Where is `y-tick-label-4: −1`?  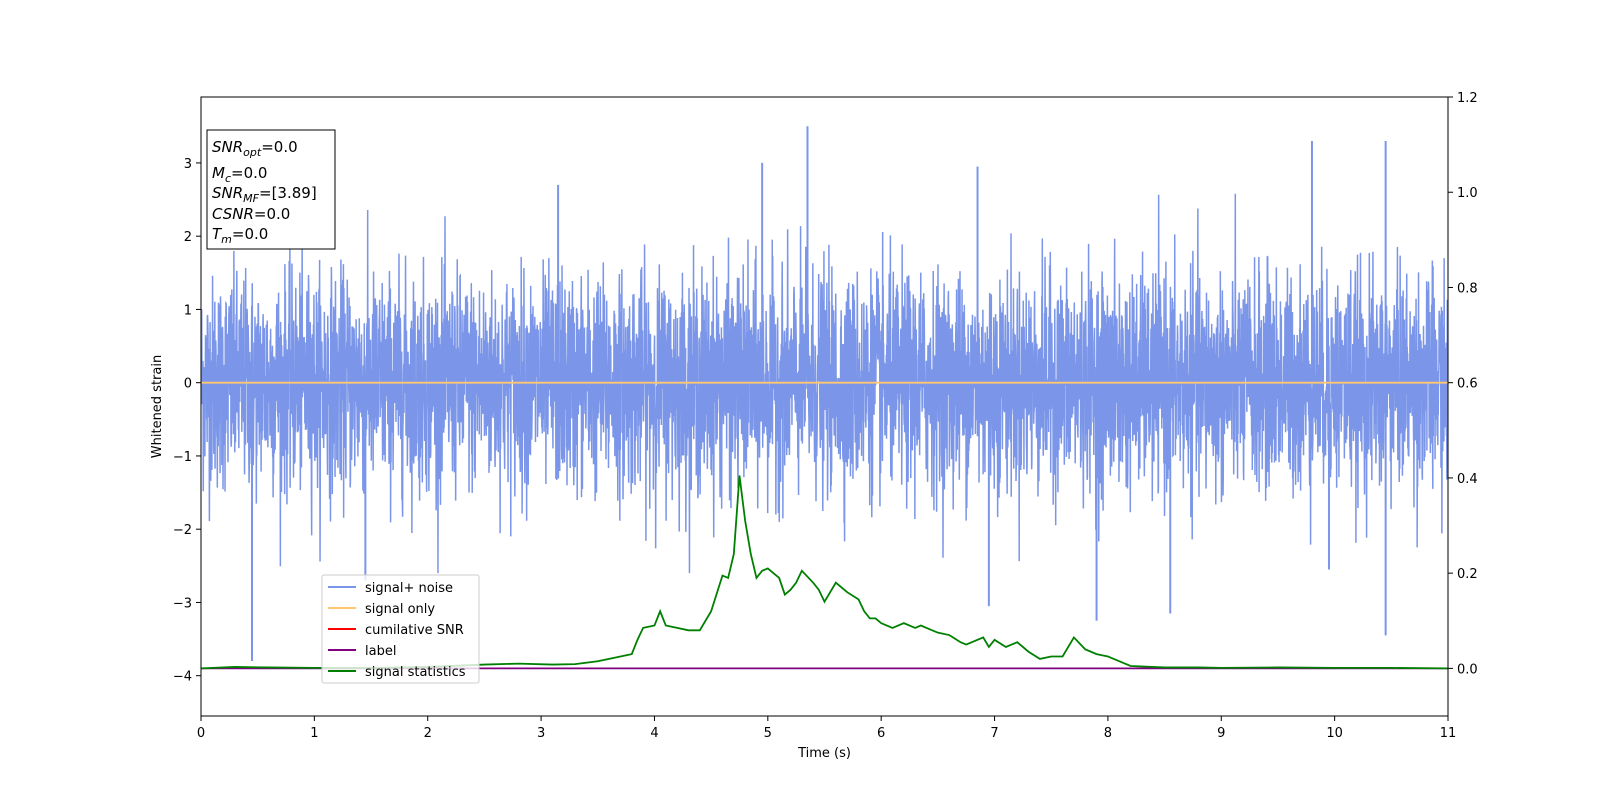
y-tick-label-4: −1 is located at coordinates (182, 457).